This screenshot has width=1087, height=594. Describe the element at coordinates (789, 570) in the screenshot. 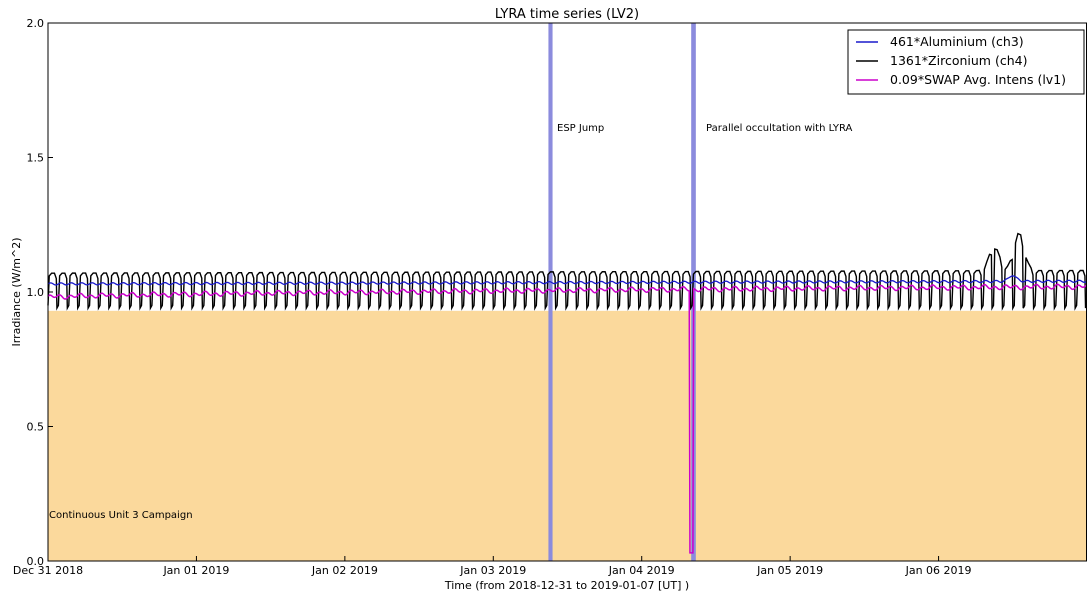

I see `x-tick-label: Jan 05 2019` at that location.